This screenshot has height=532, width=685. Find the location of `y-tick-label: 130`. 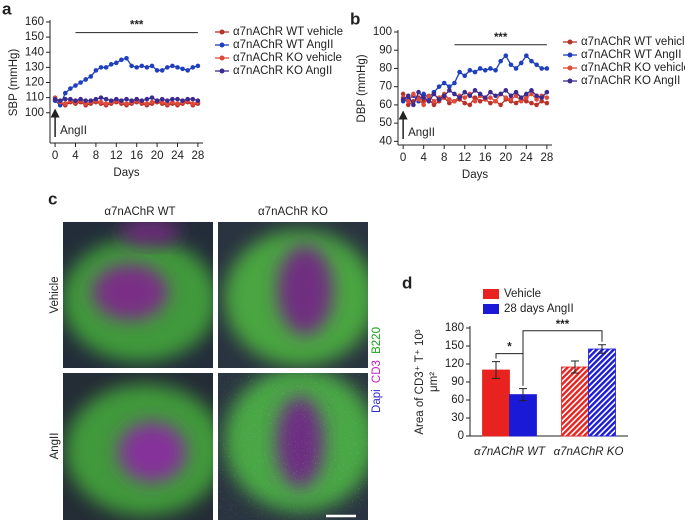

y-tick-label: 130 is located at coordinates (34, 67).